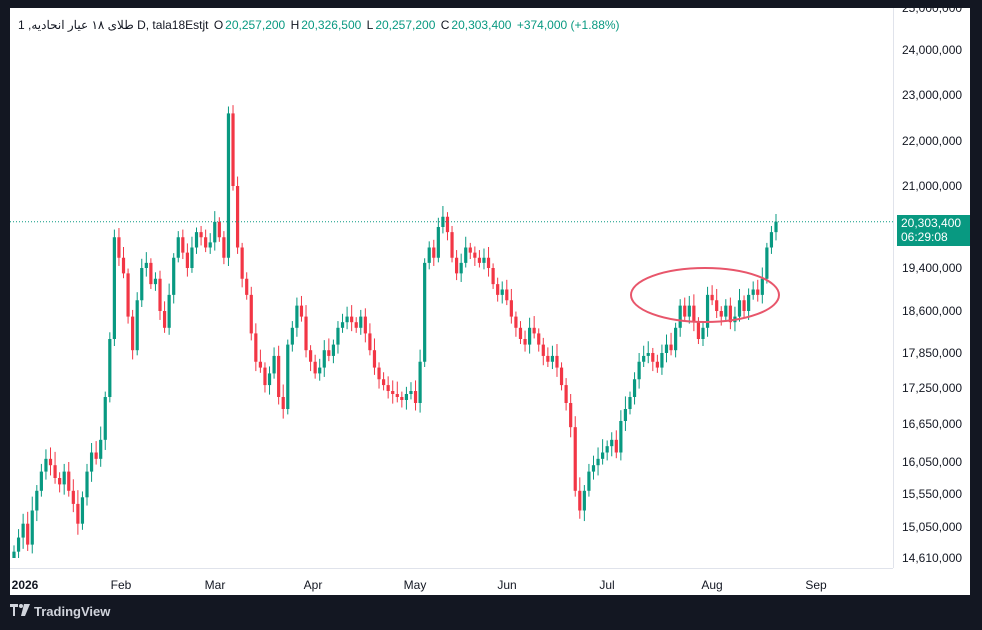 This screenshot has width=982, height=630. Describe the element at coordinates (60, 611) in the screenshot. I see `tradingview-brand: TradingView` at that location.